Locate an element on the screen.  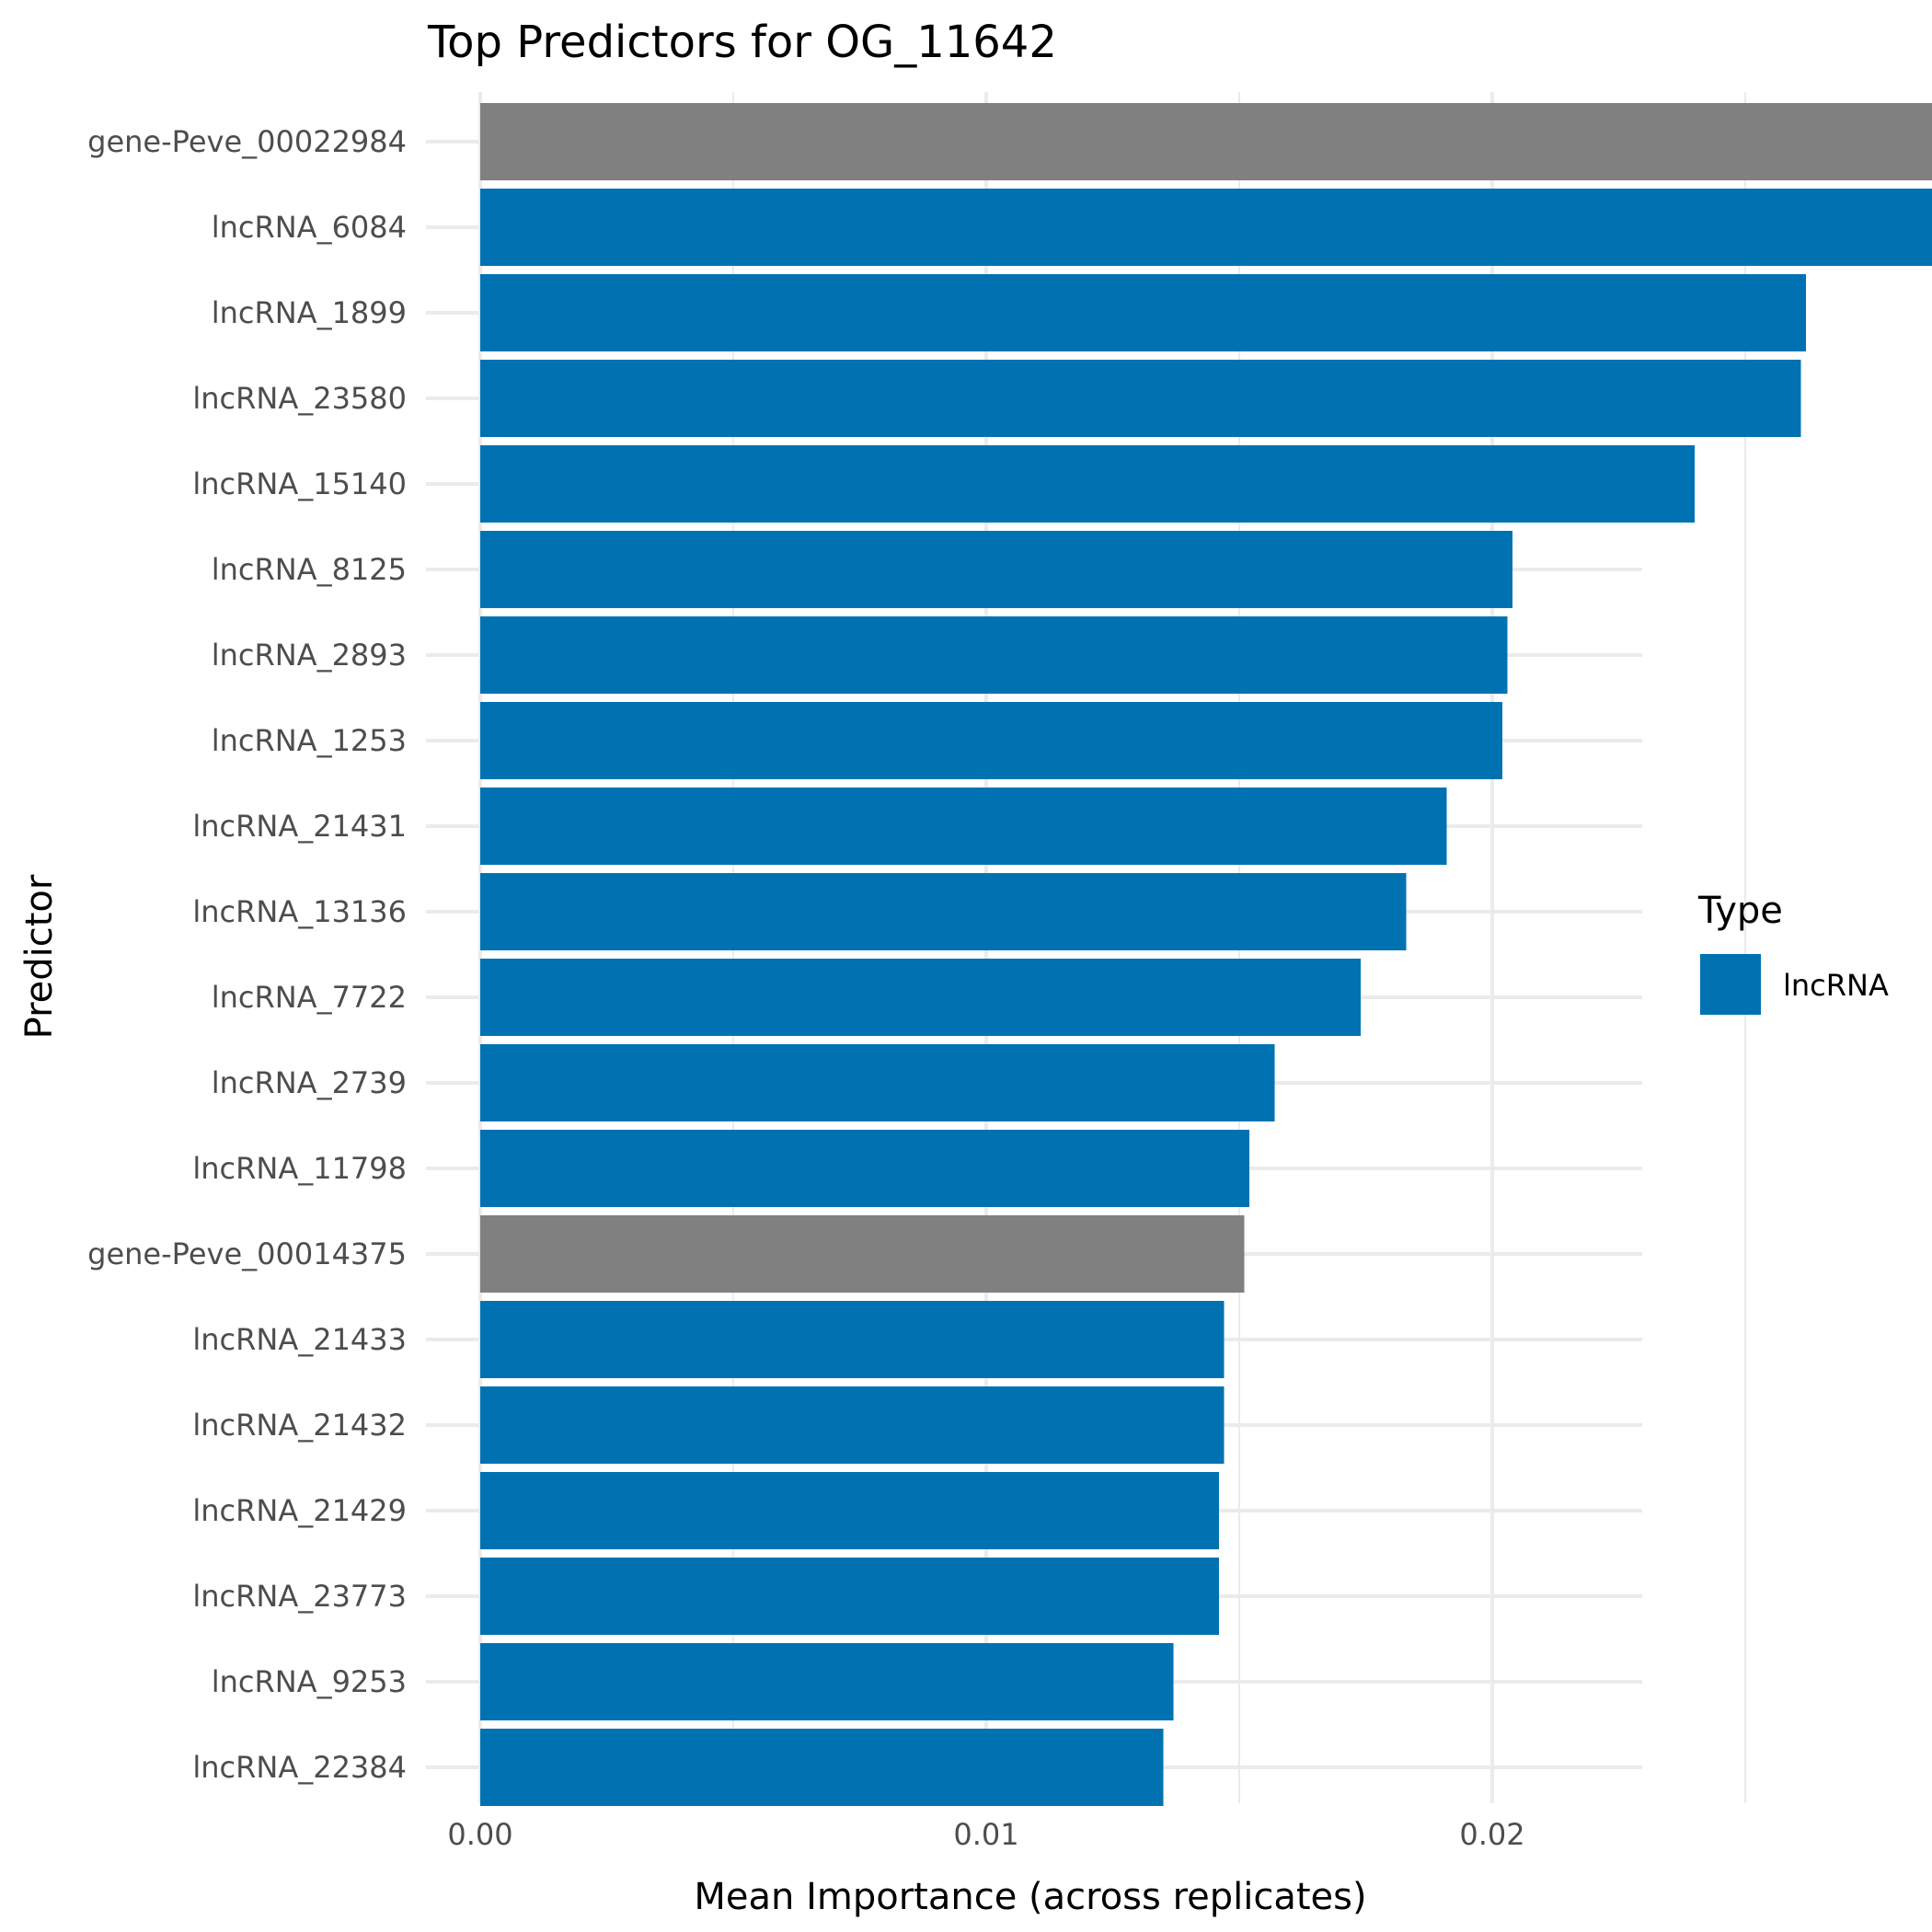
y-tick-label: lncRNA_21433 is located at coordinates (299, 1339).